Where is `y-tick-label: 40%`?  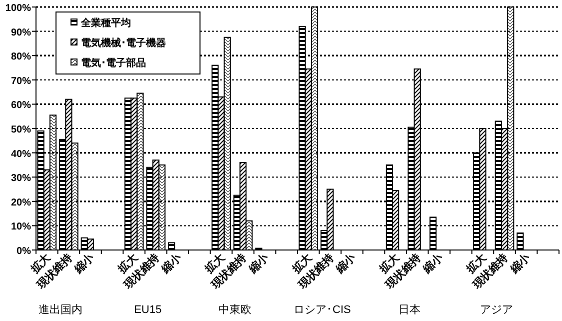
y-tick-label: 40% is located at coordinates (21, 154).